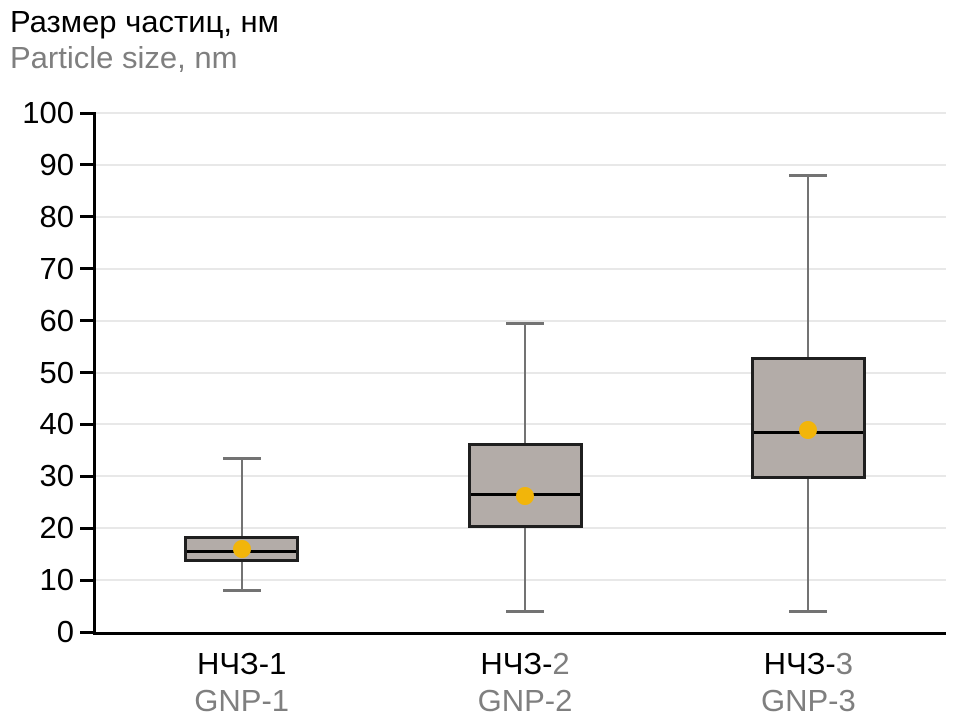 The height and width of the screenshot is (727, 958). I want to click on x-label-ru: НЧЗ-3, so click(808, 663).